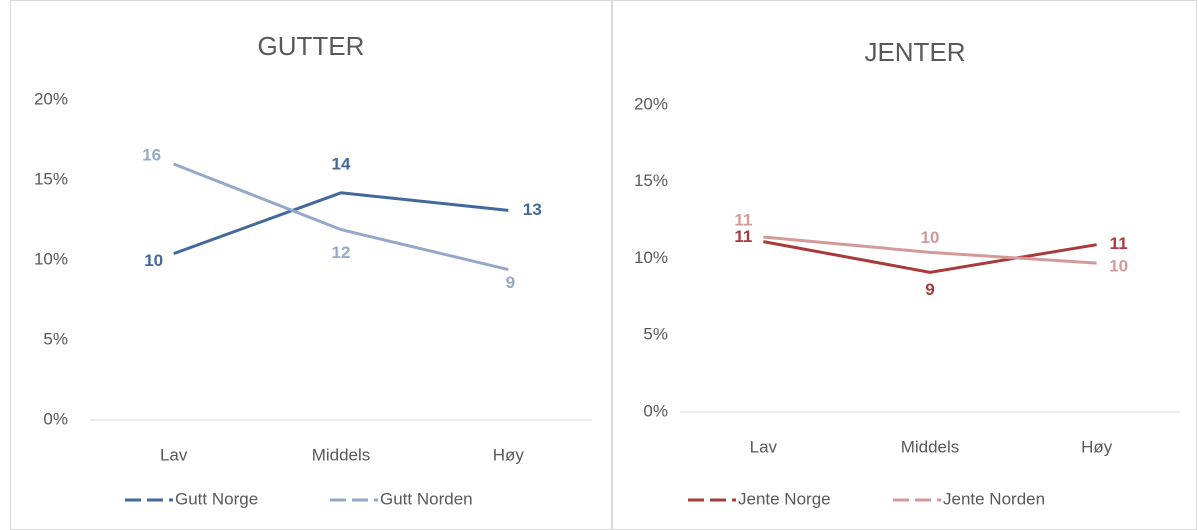 The image size is (1198, 530). What do you see at coordinates (341, 252) in the screenshot?
I see `data-label: 12` at bounding box center [341, 252].